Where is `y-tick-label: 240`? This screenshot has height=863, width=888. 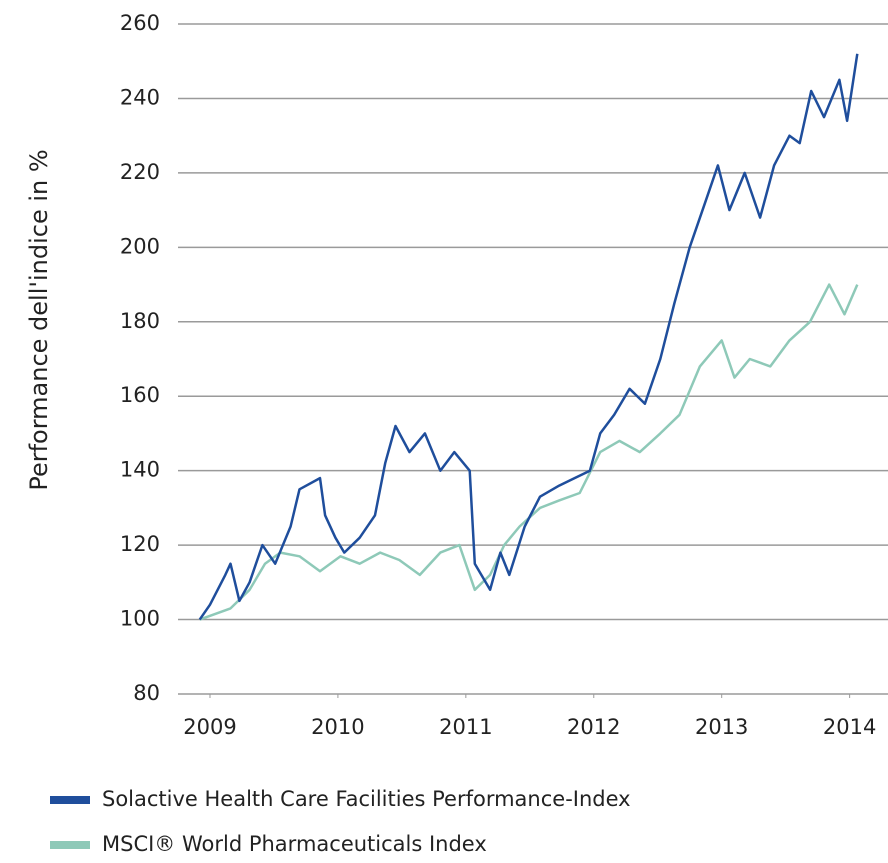 y-tick-label: 240 is located at coordinates (140, 97).